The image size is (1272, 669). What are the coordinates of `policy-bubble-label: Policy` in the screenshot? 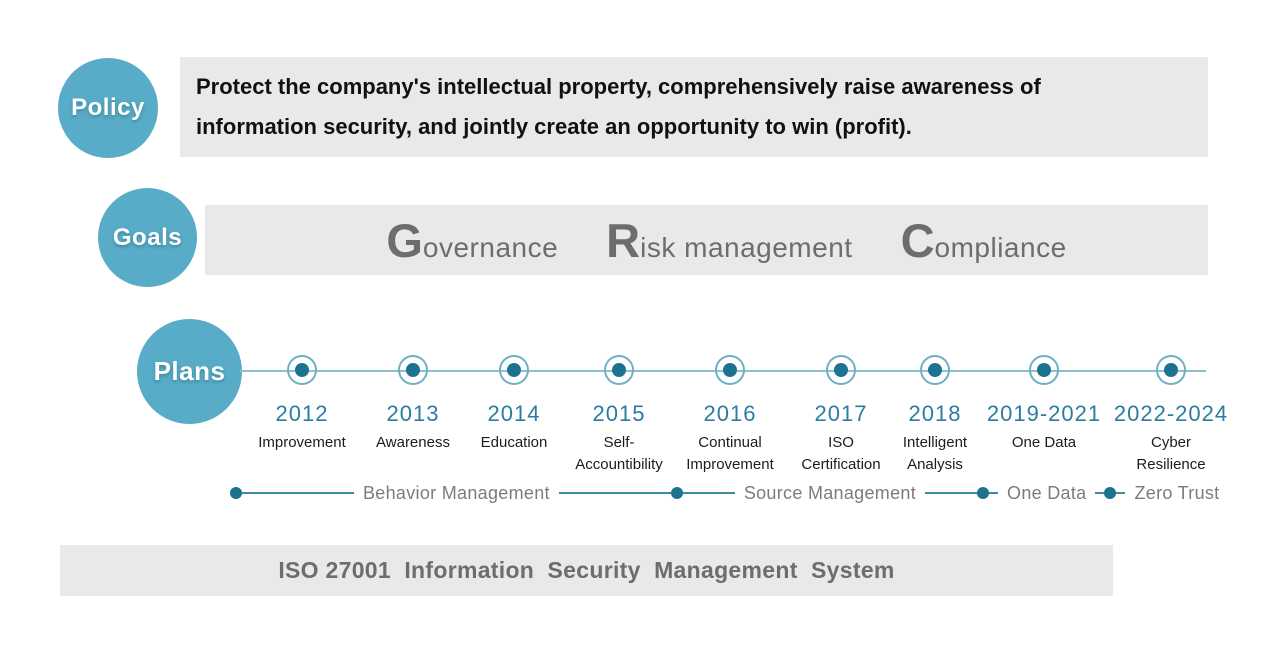 It's located at (108, 107).